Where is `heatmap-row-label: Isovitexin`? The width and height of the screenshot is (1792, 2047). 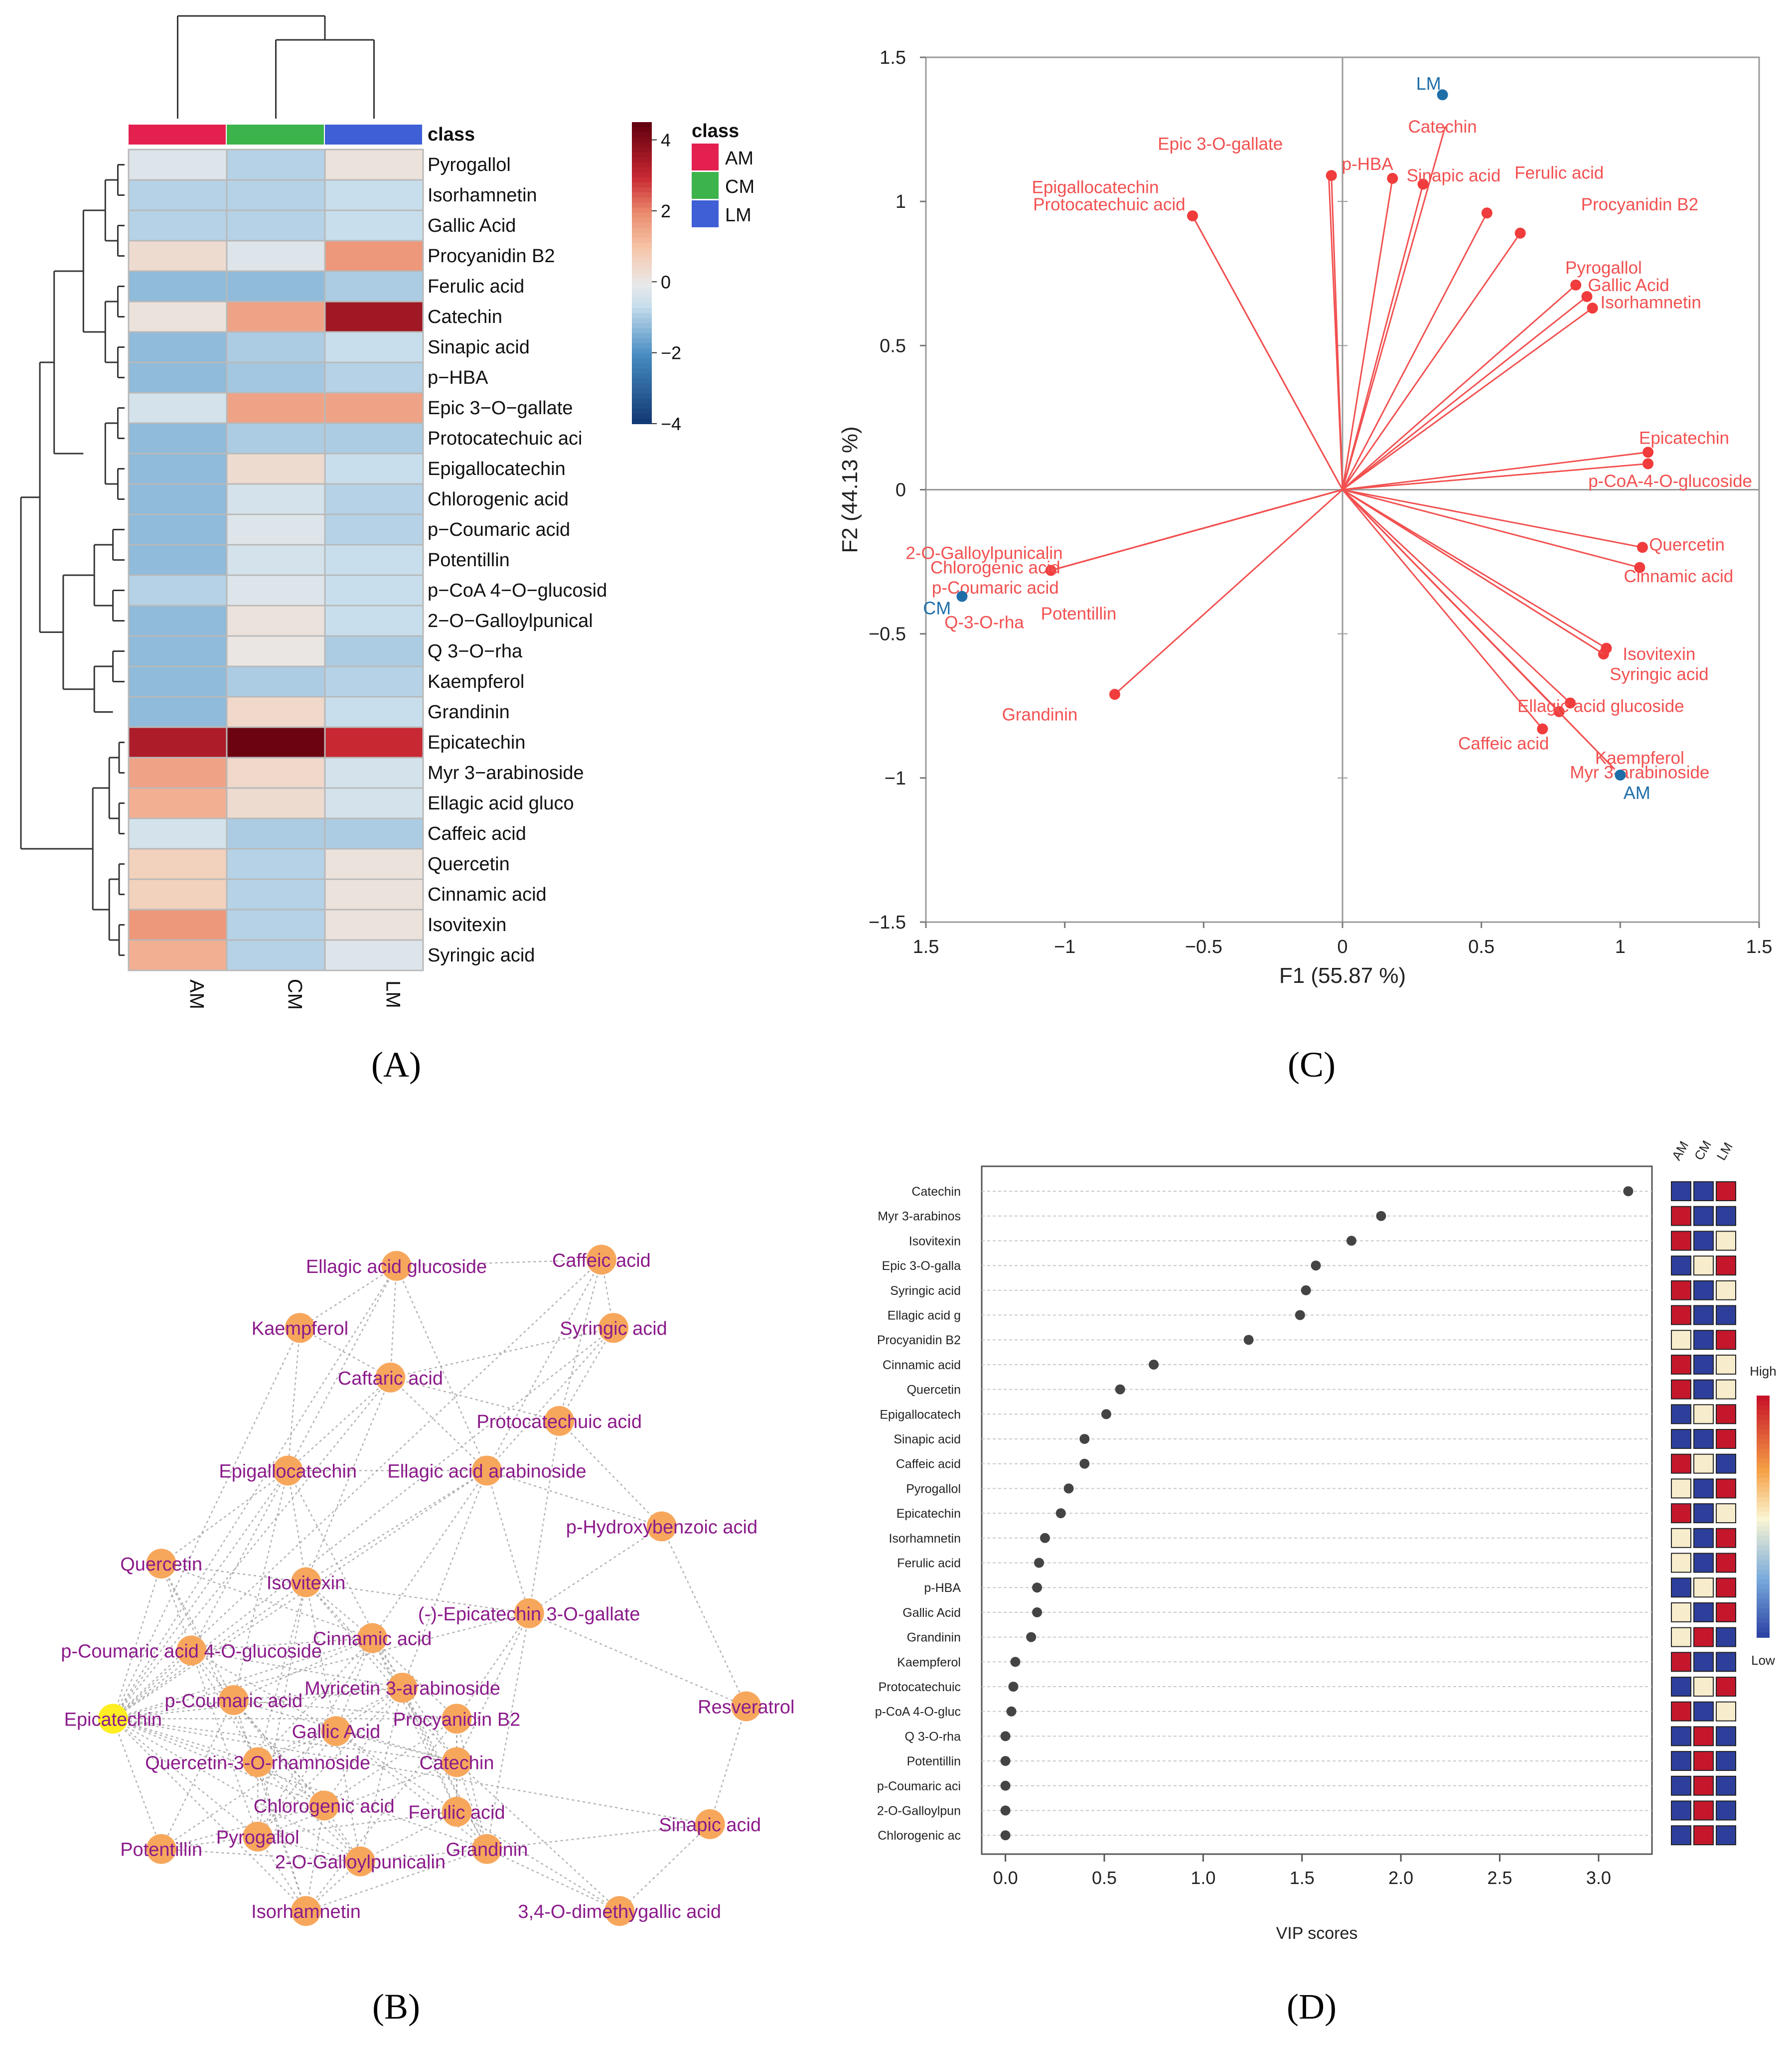 heatmap-row-label: Isovitexin is located at coordinates (467, 926).